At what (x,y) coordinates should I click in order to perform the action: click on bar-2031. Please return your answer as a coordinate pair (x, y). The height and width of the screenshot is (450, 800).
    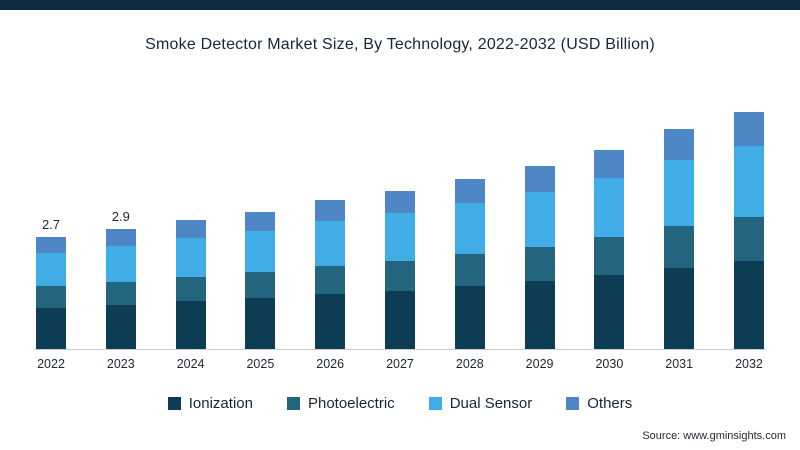
    Looking at the image, I should click on (679, 239).